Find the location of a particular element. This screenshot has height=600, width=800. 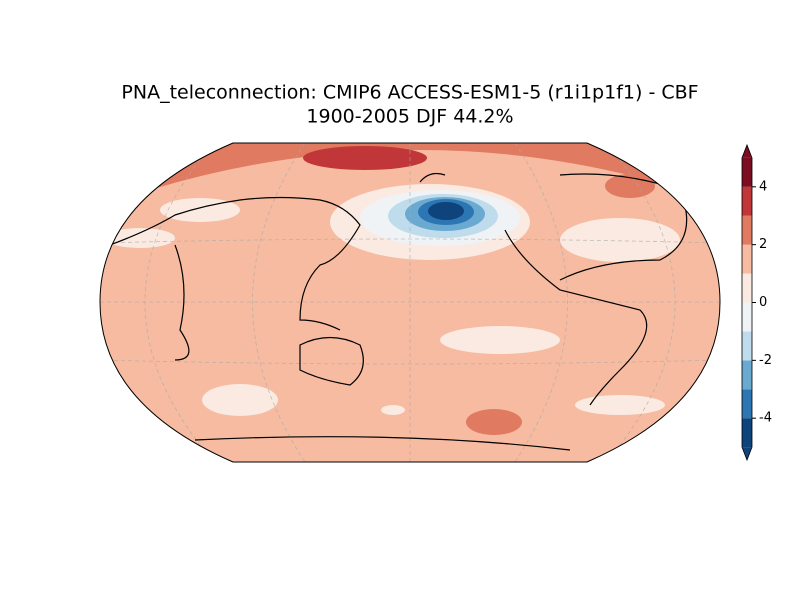

colorbar-tick-label: -4 is located at coordinates (765, 418).